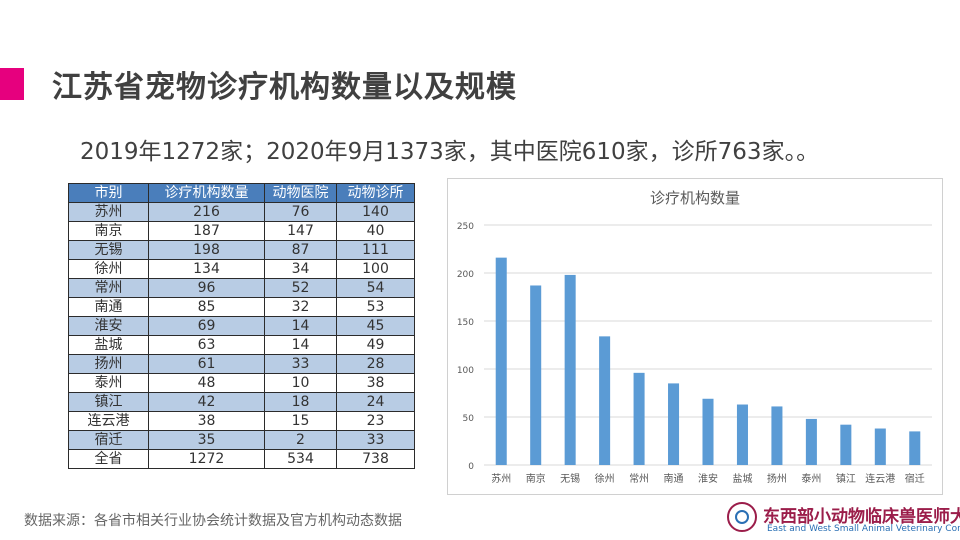  What do you see at coordinates (375, 440) in the screenshot?
I see `value-cell: 33` at bounding box center [375, 440].